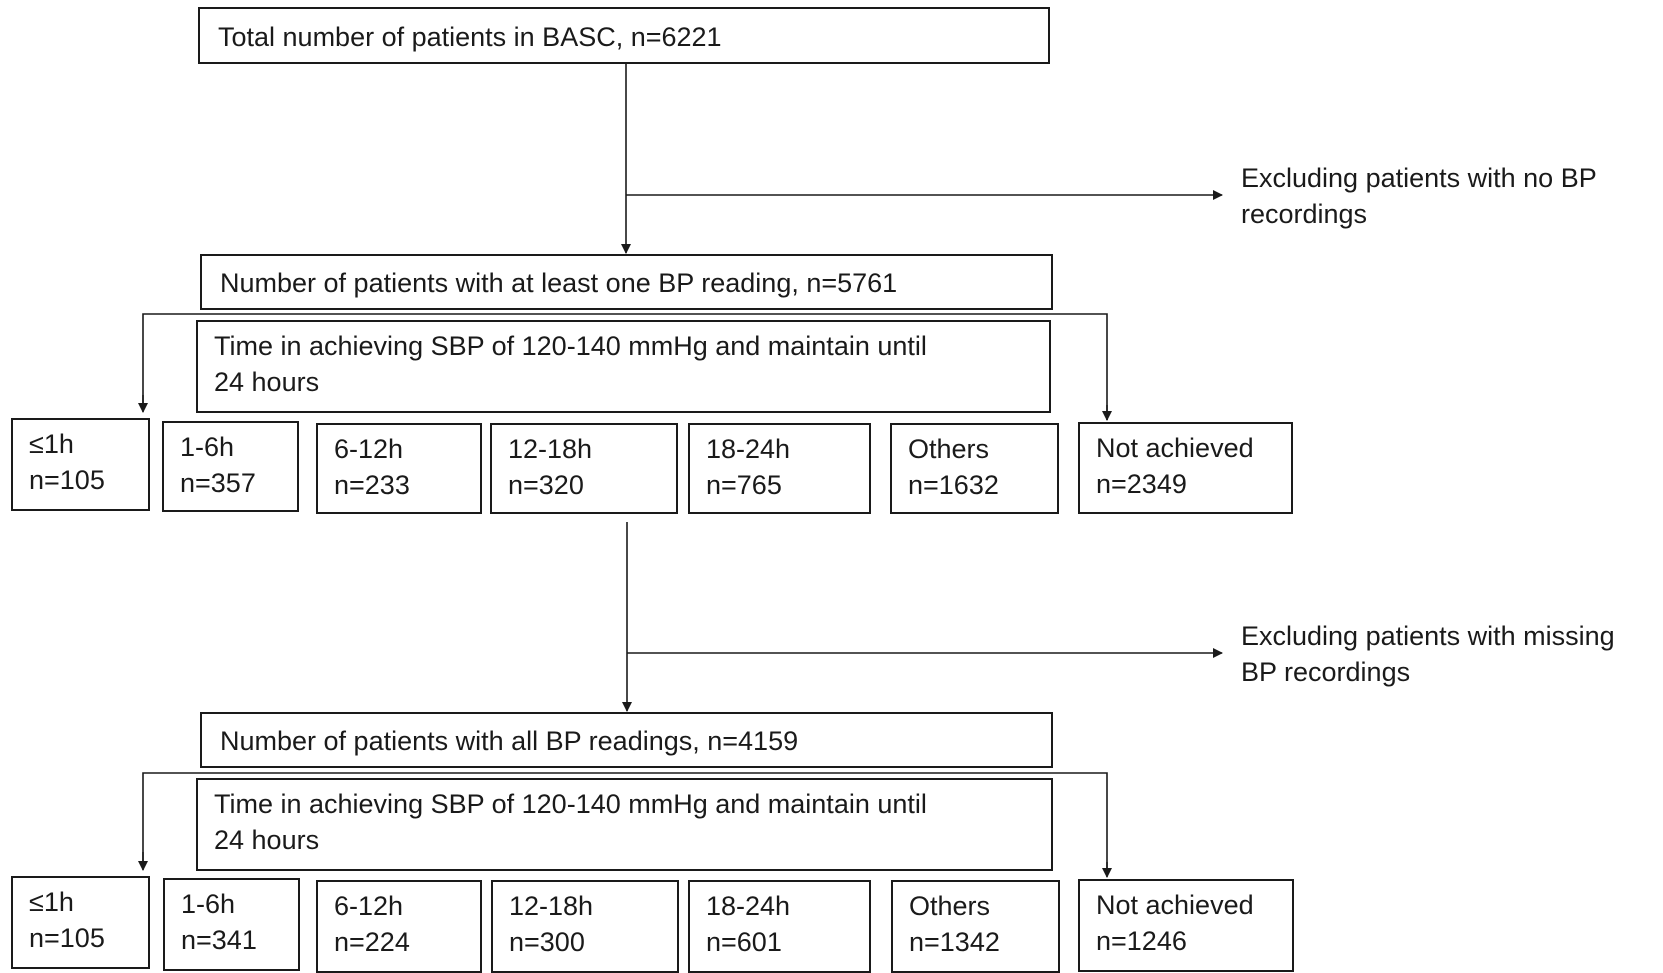 The height and width of the screenshot is (973, 1663). I want to click on group1-others-box: Others n=1632, so click(974, 468).